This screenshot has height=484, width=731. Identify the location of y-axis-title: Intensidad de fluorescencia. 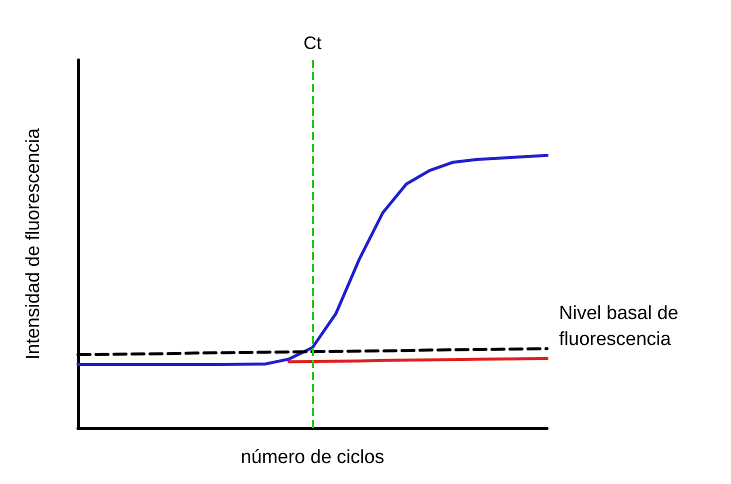
(33, 244).